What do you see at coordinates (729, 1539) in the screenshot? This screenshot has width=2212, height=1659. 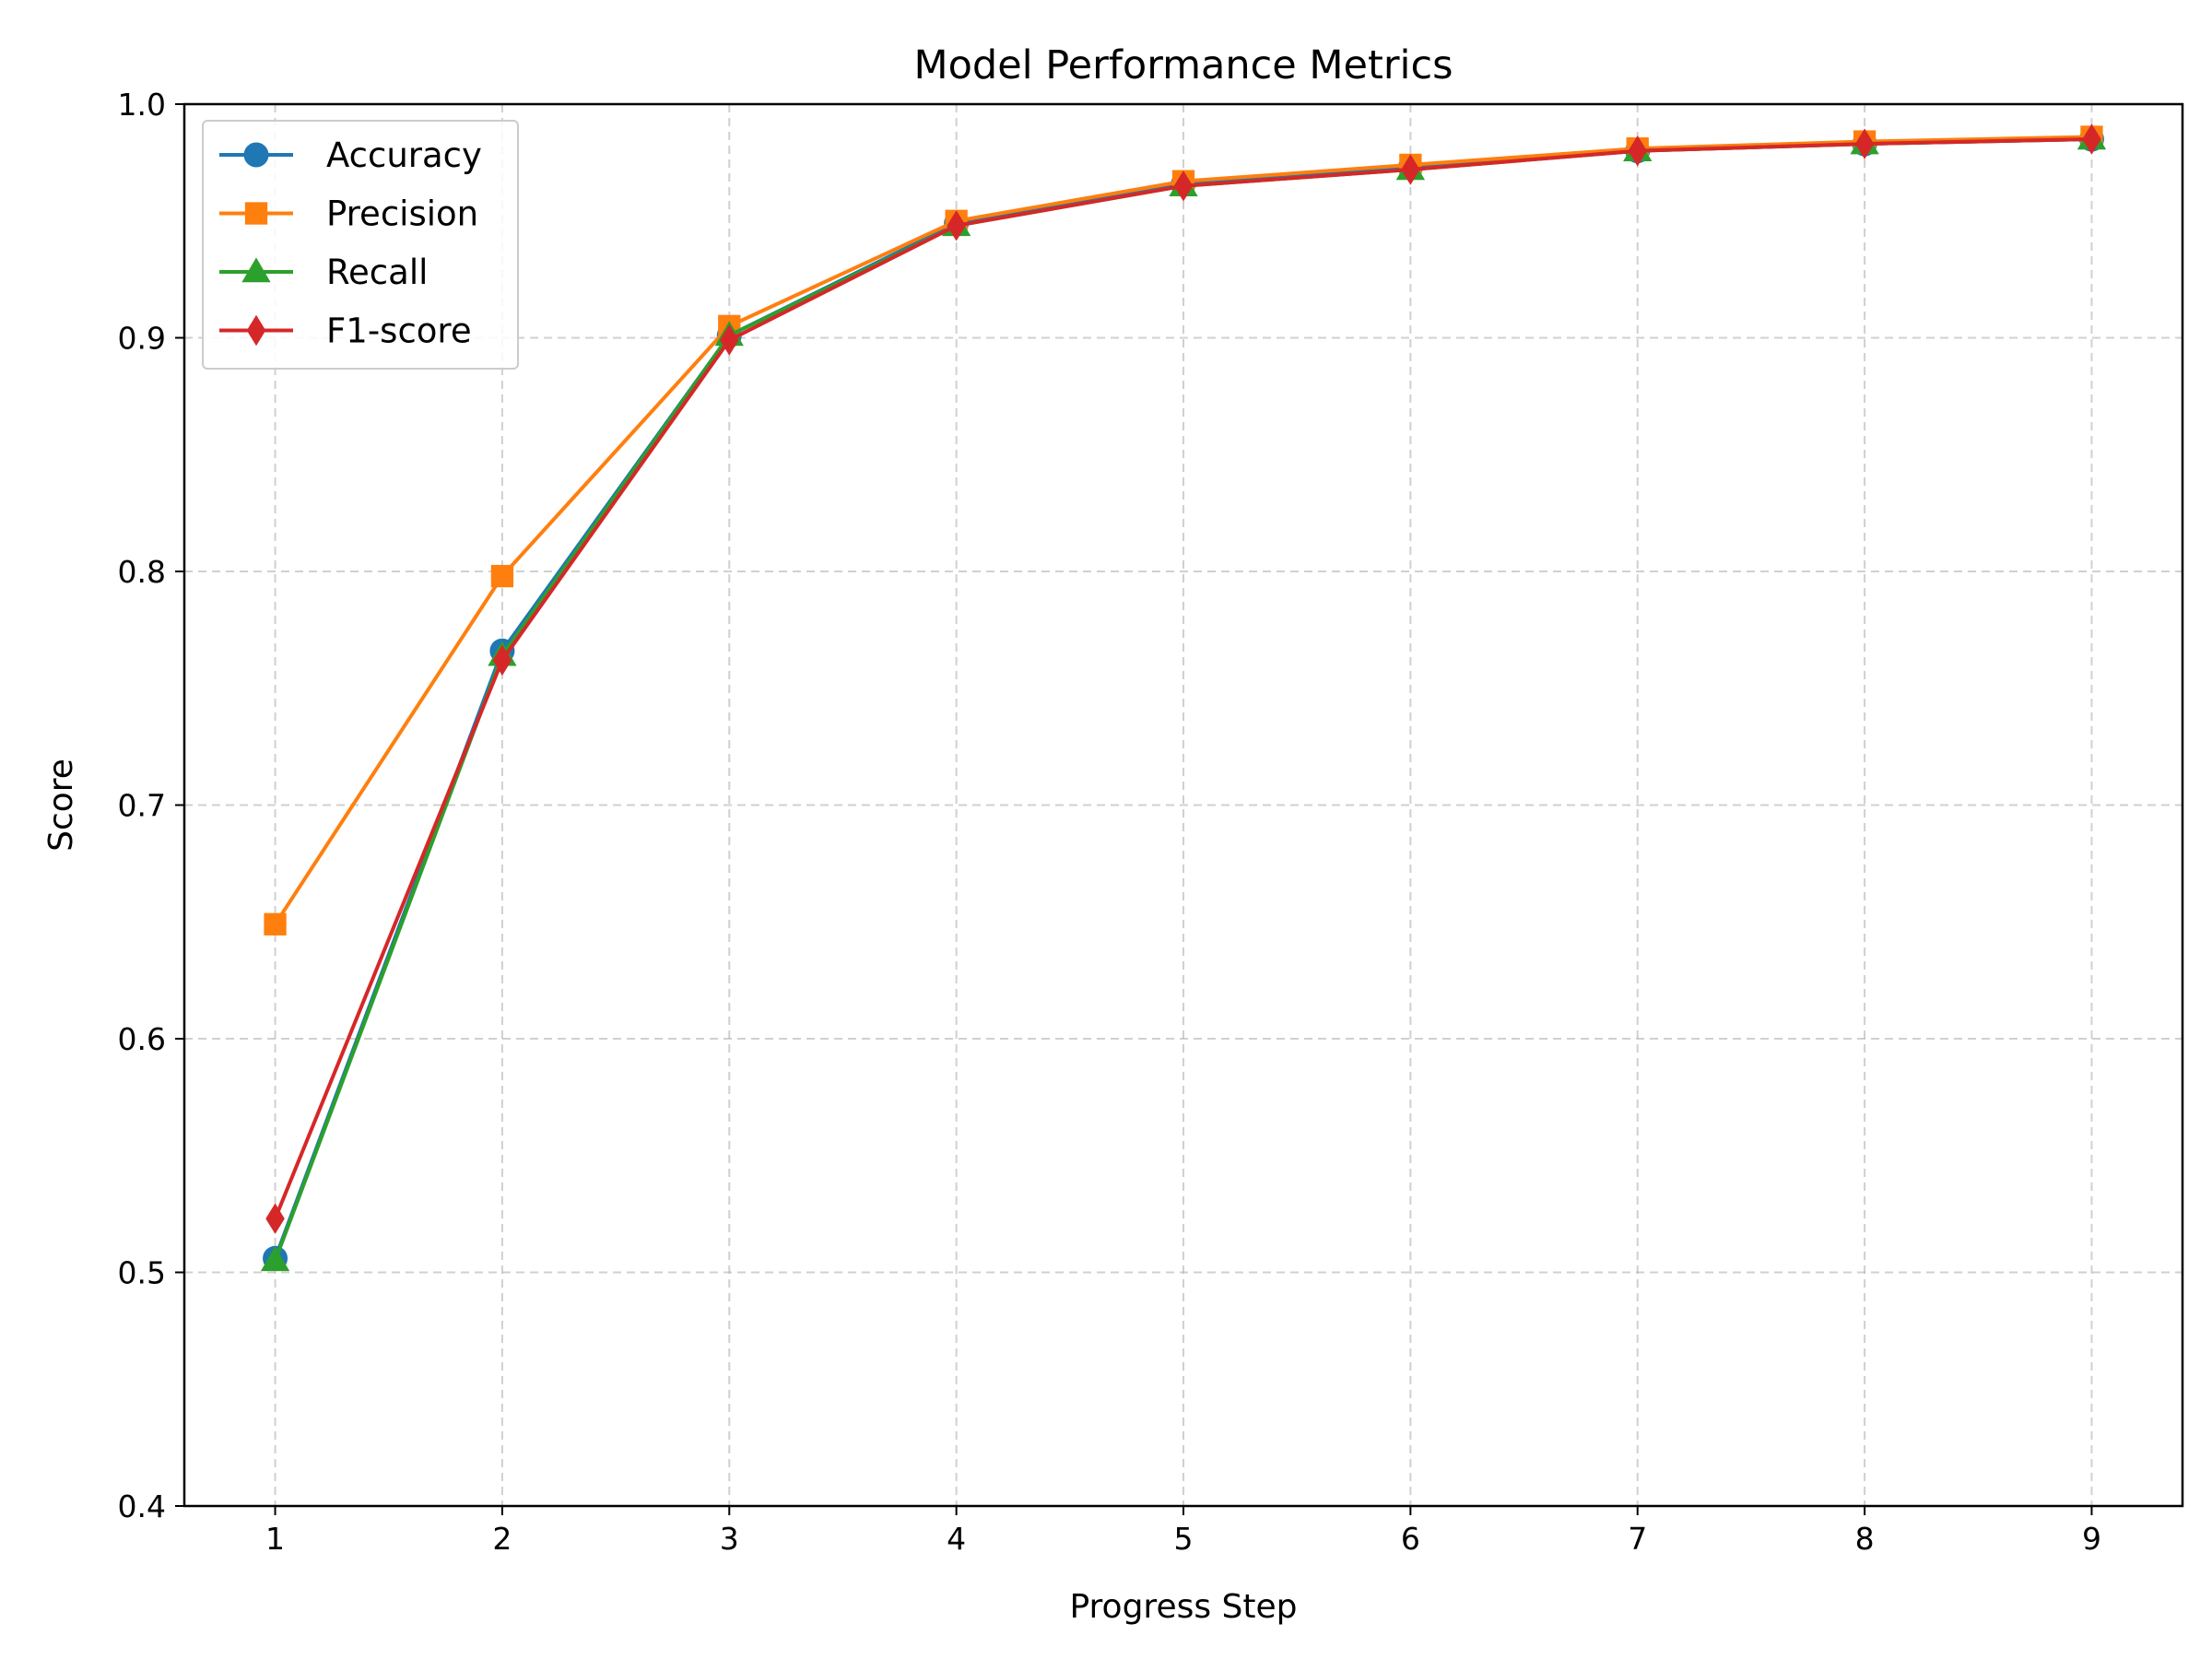 I see `x-tick-label: 3` at bounding box center [729, 1539].